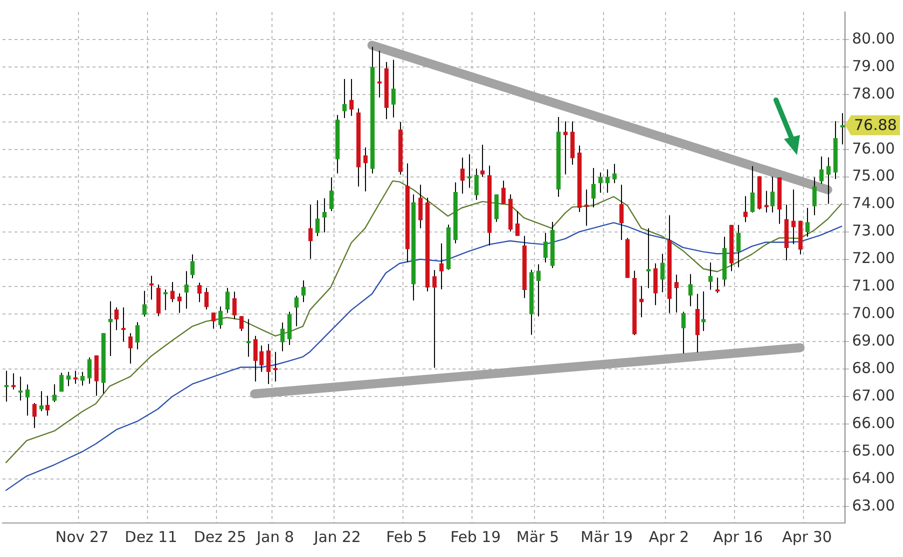  I want to click on y-tick-label: 70.00, so click(873, 313).